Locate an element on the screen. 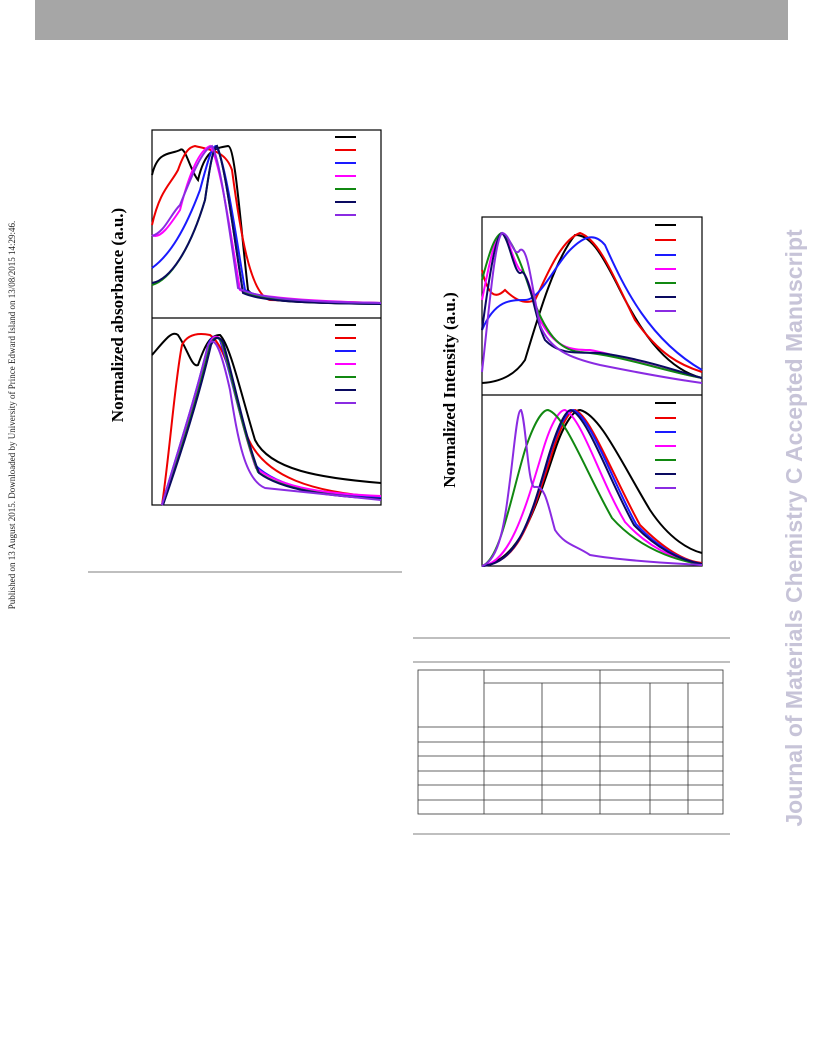  table is located at coordinates (570, 742).